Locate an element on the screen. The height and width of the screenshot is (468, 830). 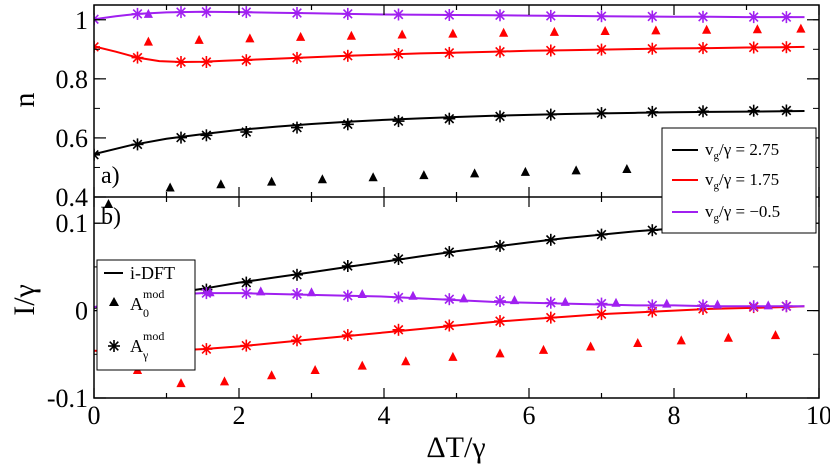
legend-label-vg-1-75: vg/γ = 1.75 is located at coordinates (742, 181).